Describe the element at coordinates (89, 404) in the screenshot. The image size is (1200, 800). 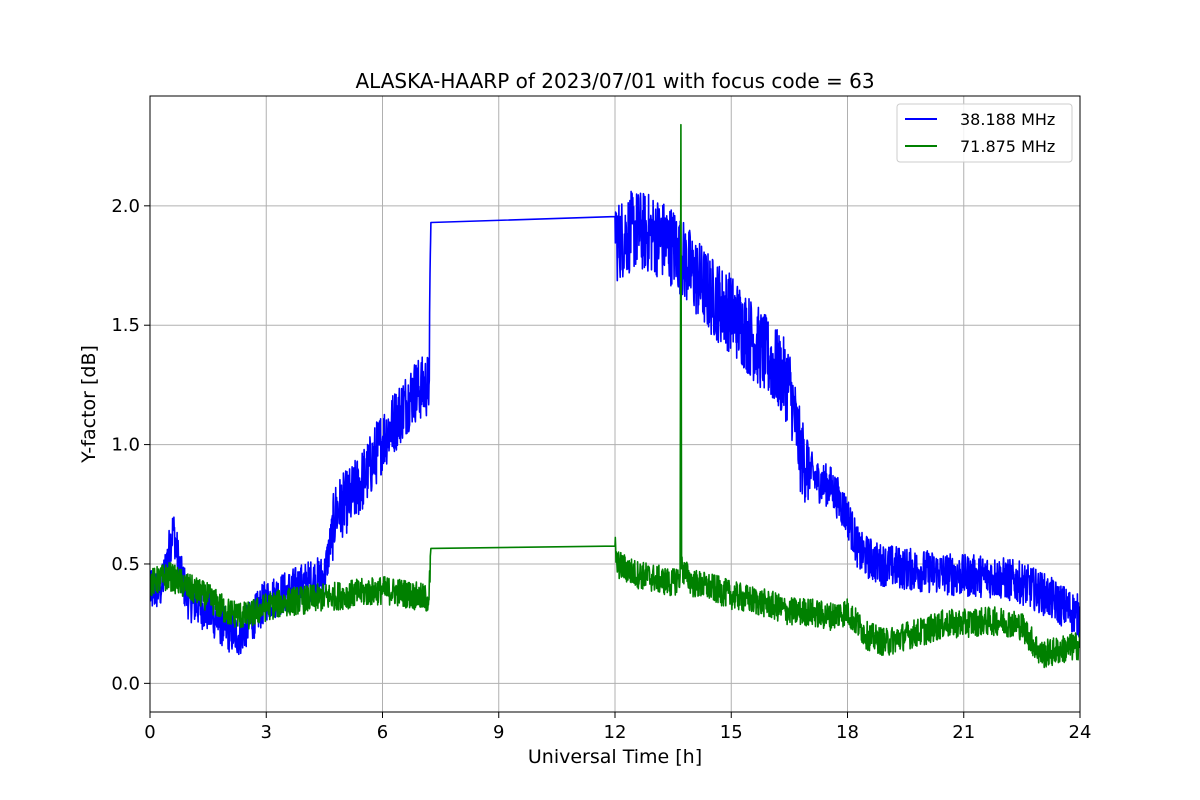
I see `y-axis-label: Y-factor [dB]` at that location.